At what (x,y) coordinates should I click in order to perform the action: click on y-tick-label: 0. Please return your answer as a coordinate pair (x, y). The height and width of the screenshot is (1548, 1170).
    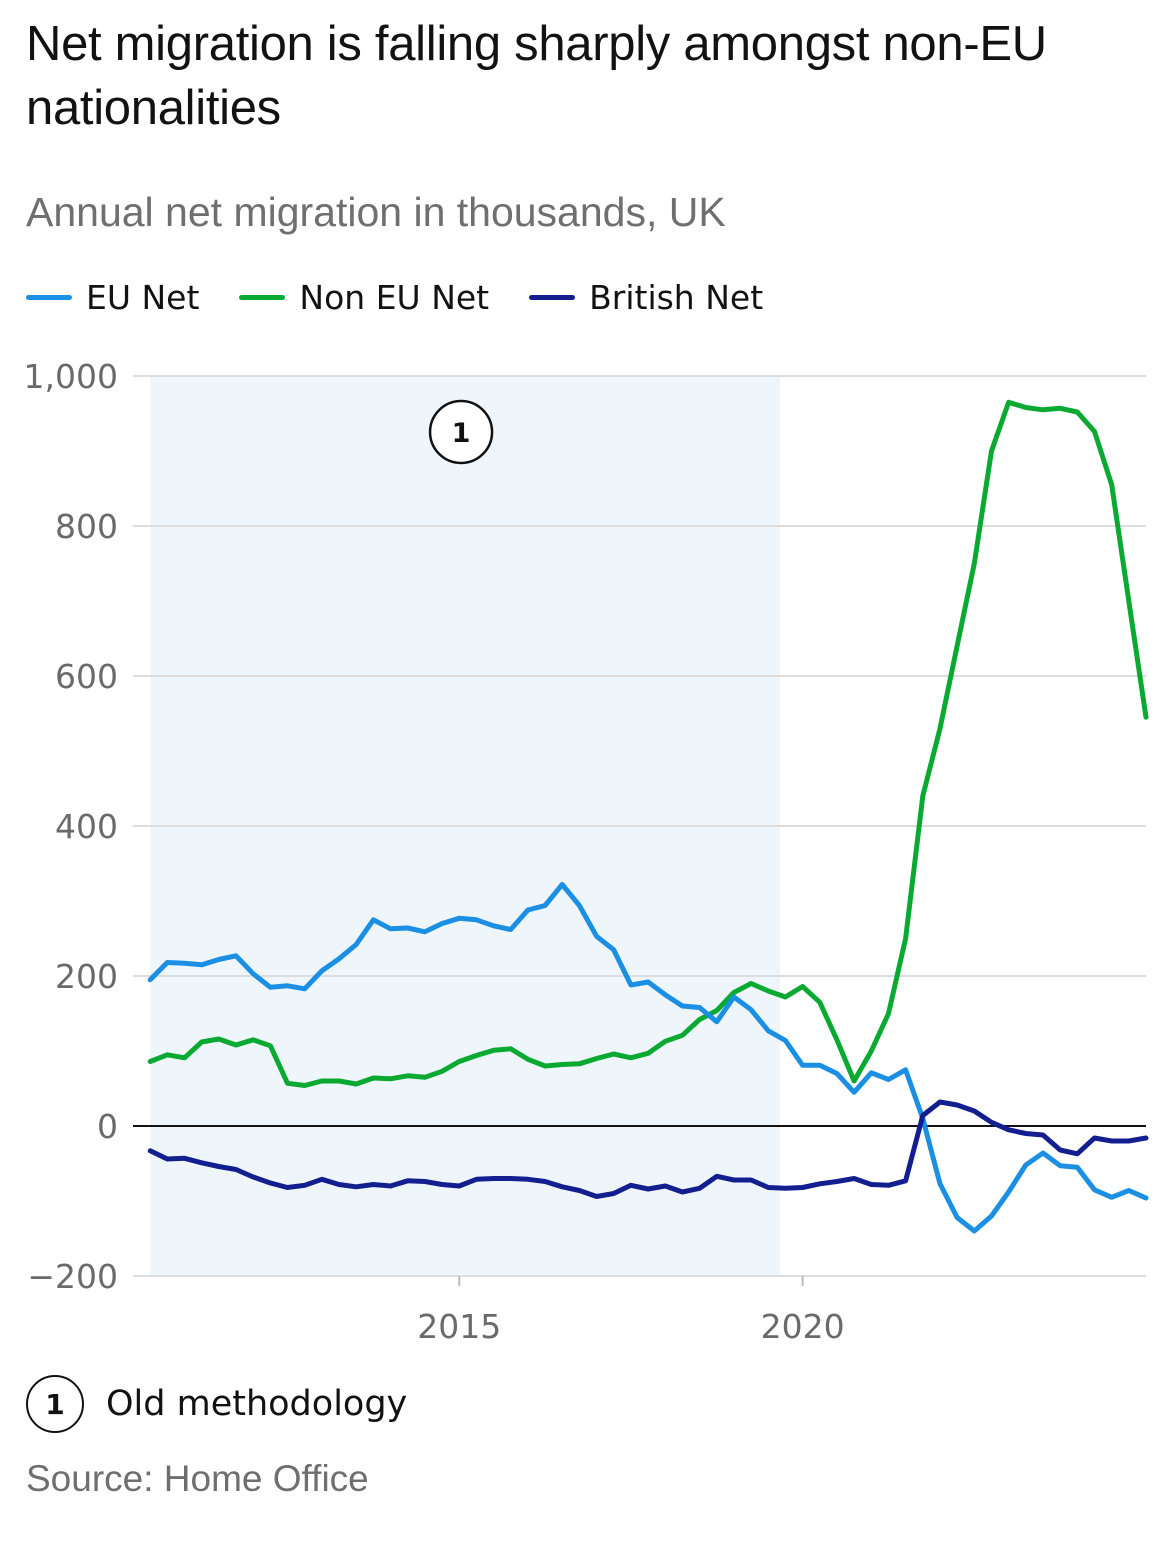
    Looking at the image, I should click on (107, 1126).